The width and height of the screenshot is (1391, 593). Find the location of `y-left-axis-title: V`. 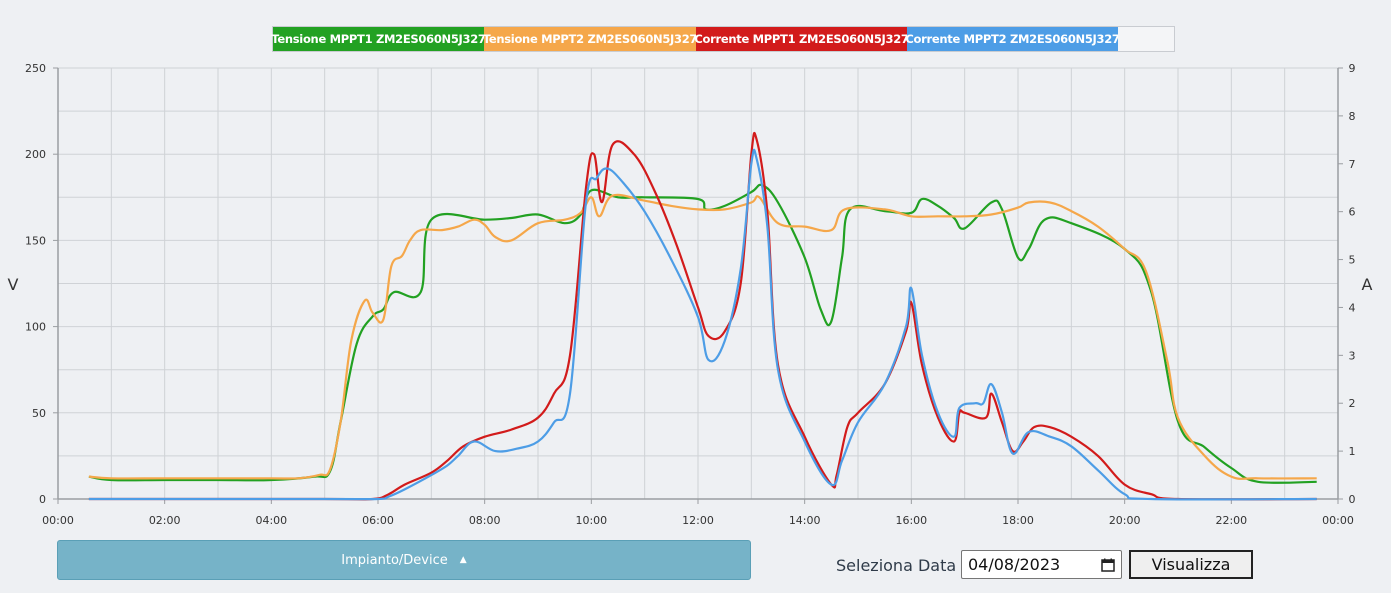

y-left-axis-title: V is located at coordinates (13, 284).